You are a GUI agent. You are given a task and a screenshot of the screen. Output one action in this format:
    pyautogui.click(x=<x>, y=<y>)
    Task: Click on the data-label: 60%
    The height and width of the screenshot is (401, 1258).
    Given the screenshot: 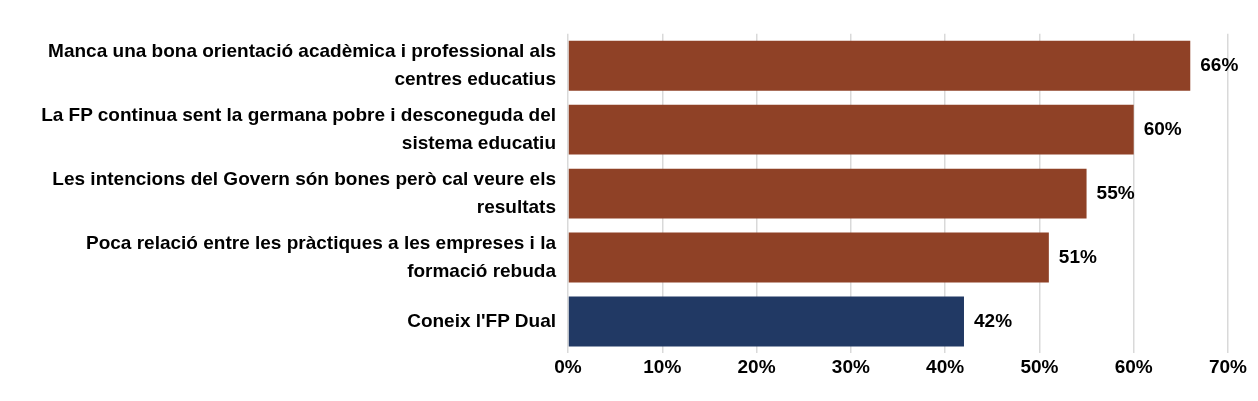 What is the action you would take?
    pyautogui.click(x=1162, y=128)
    